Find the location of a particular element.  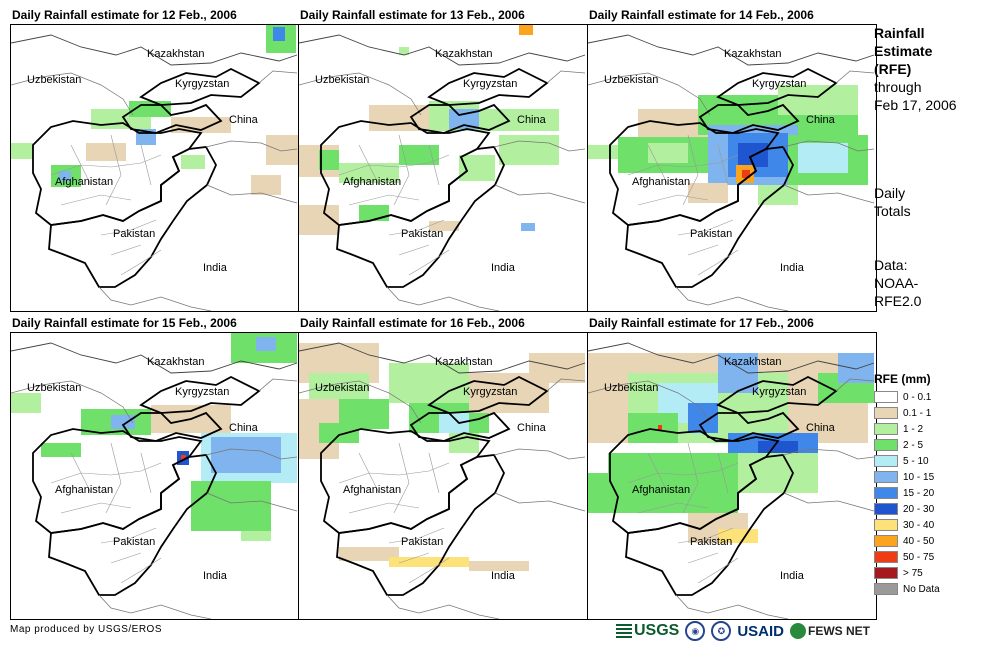

title-line3: (RFE) is located at coordinates (893, 69).